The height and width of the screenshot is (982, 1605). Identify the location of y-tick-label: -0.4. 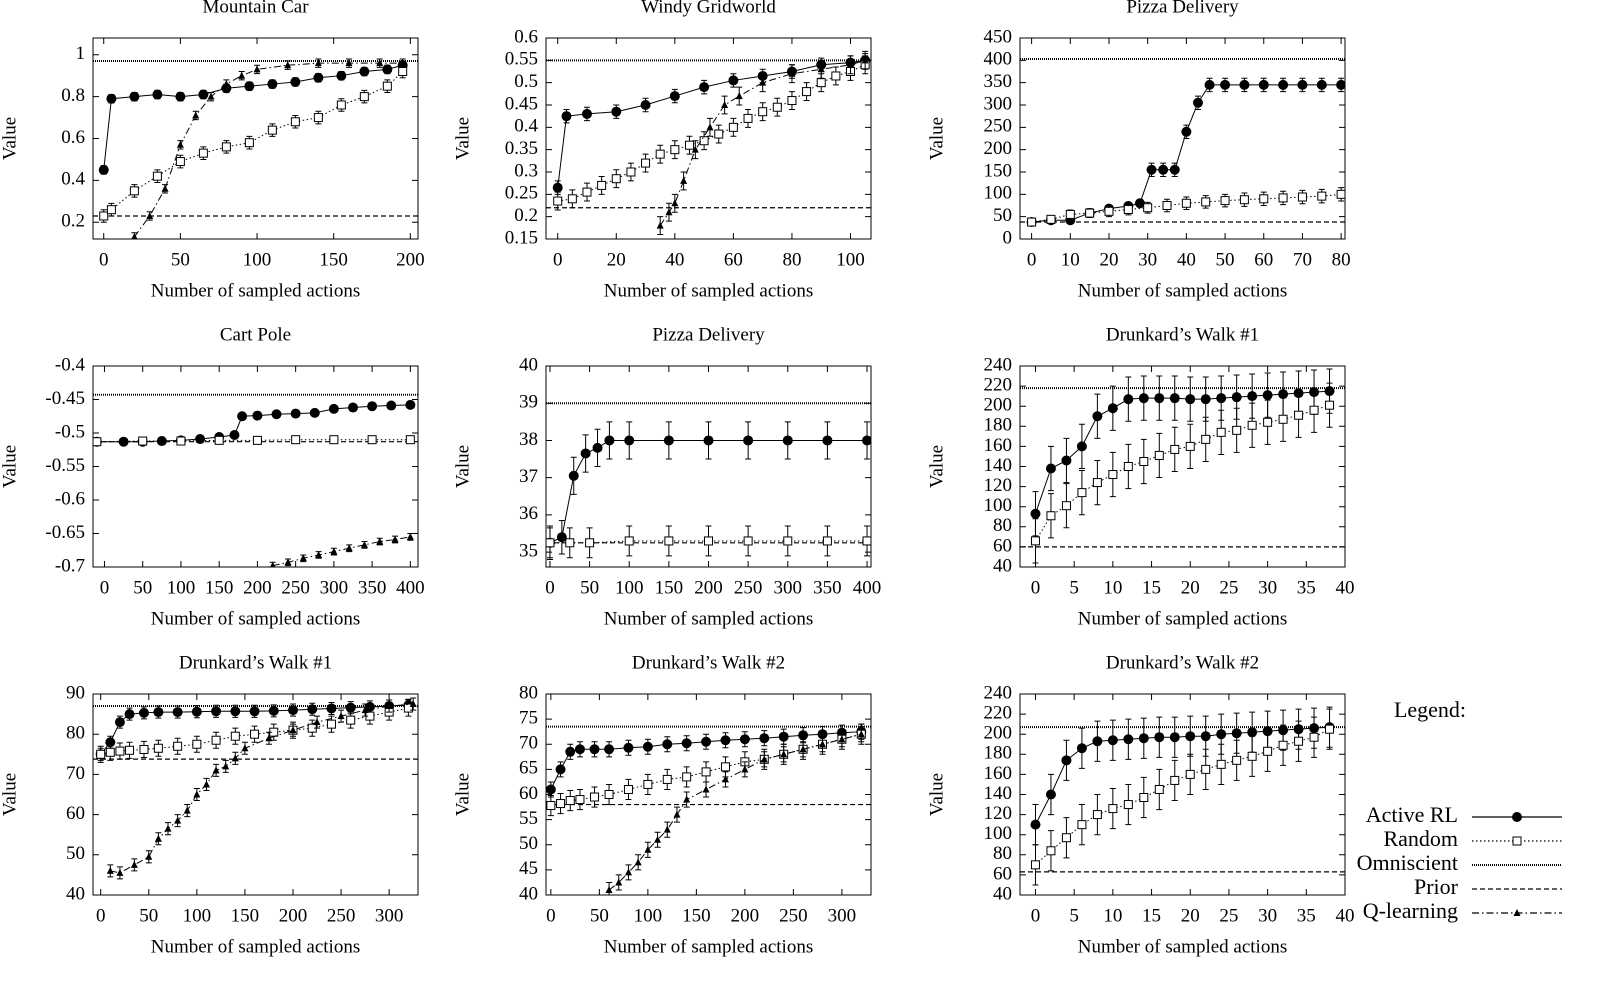
(70, 364).